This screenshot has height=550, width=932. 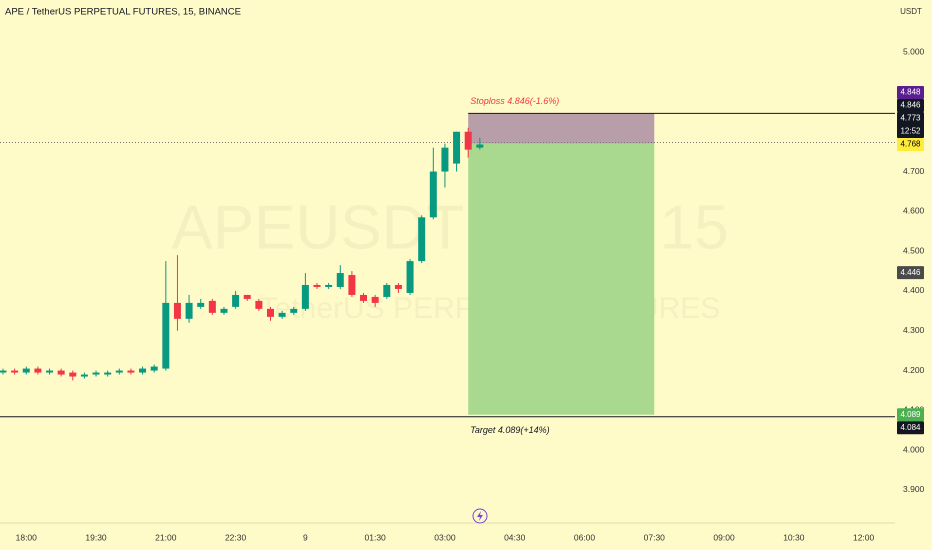 I want to click on x-tick-label: 10:30, so click(x=794, y=537).